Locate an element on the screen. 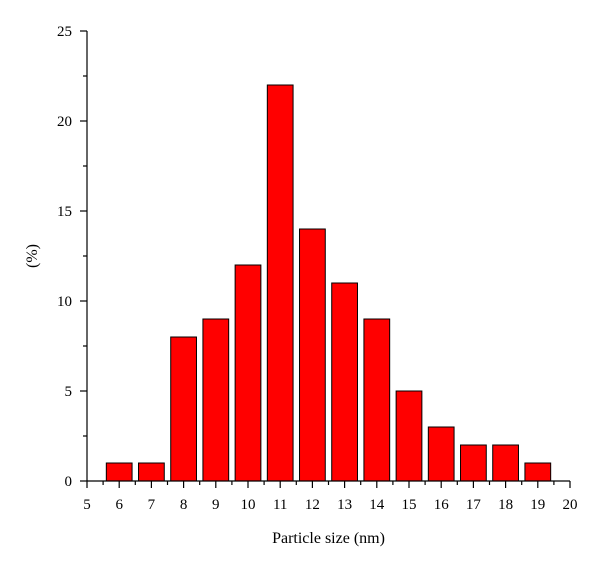 The image size is (600, 568). y-tick-label-25: 25 is located at coordinates (64, 32).